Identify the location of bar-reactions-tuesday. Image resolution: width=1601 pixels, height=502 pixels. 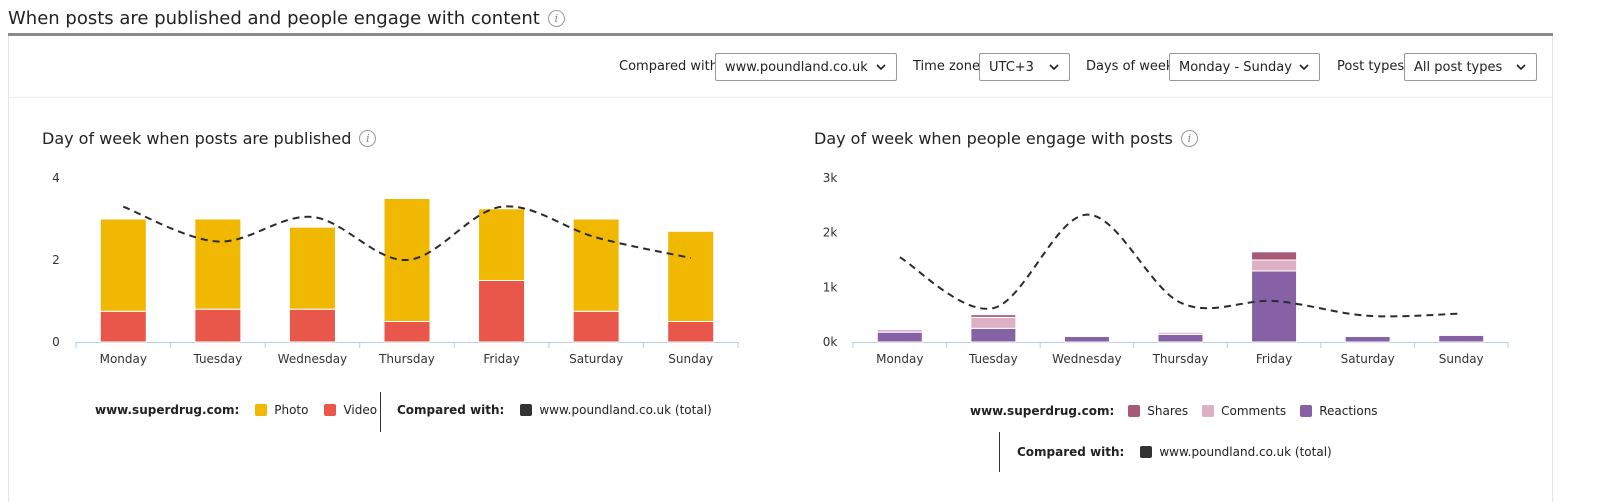
(993, 335).